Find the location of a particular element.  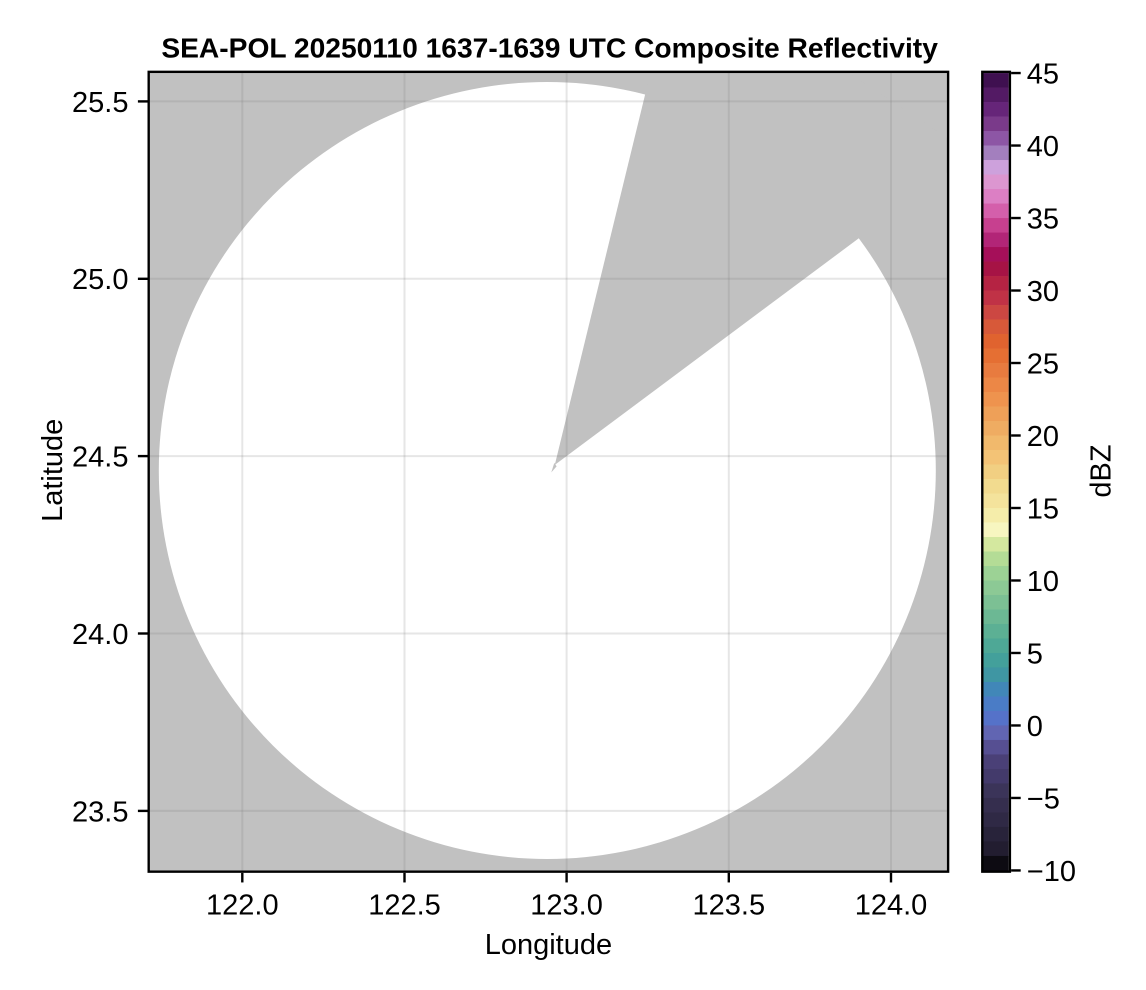

svg-text: −5 is located at coordinates (1043, 799).